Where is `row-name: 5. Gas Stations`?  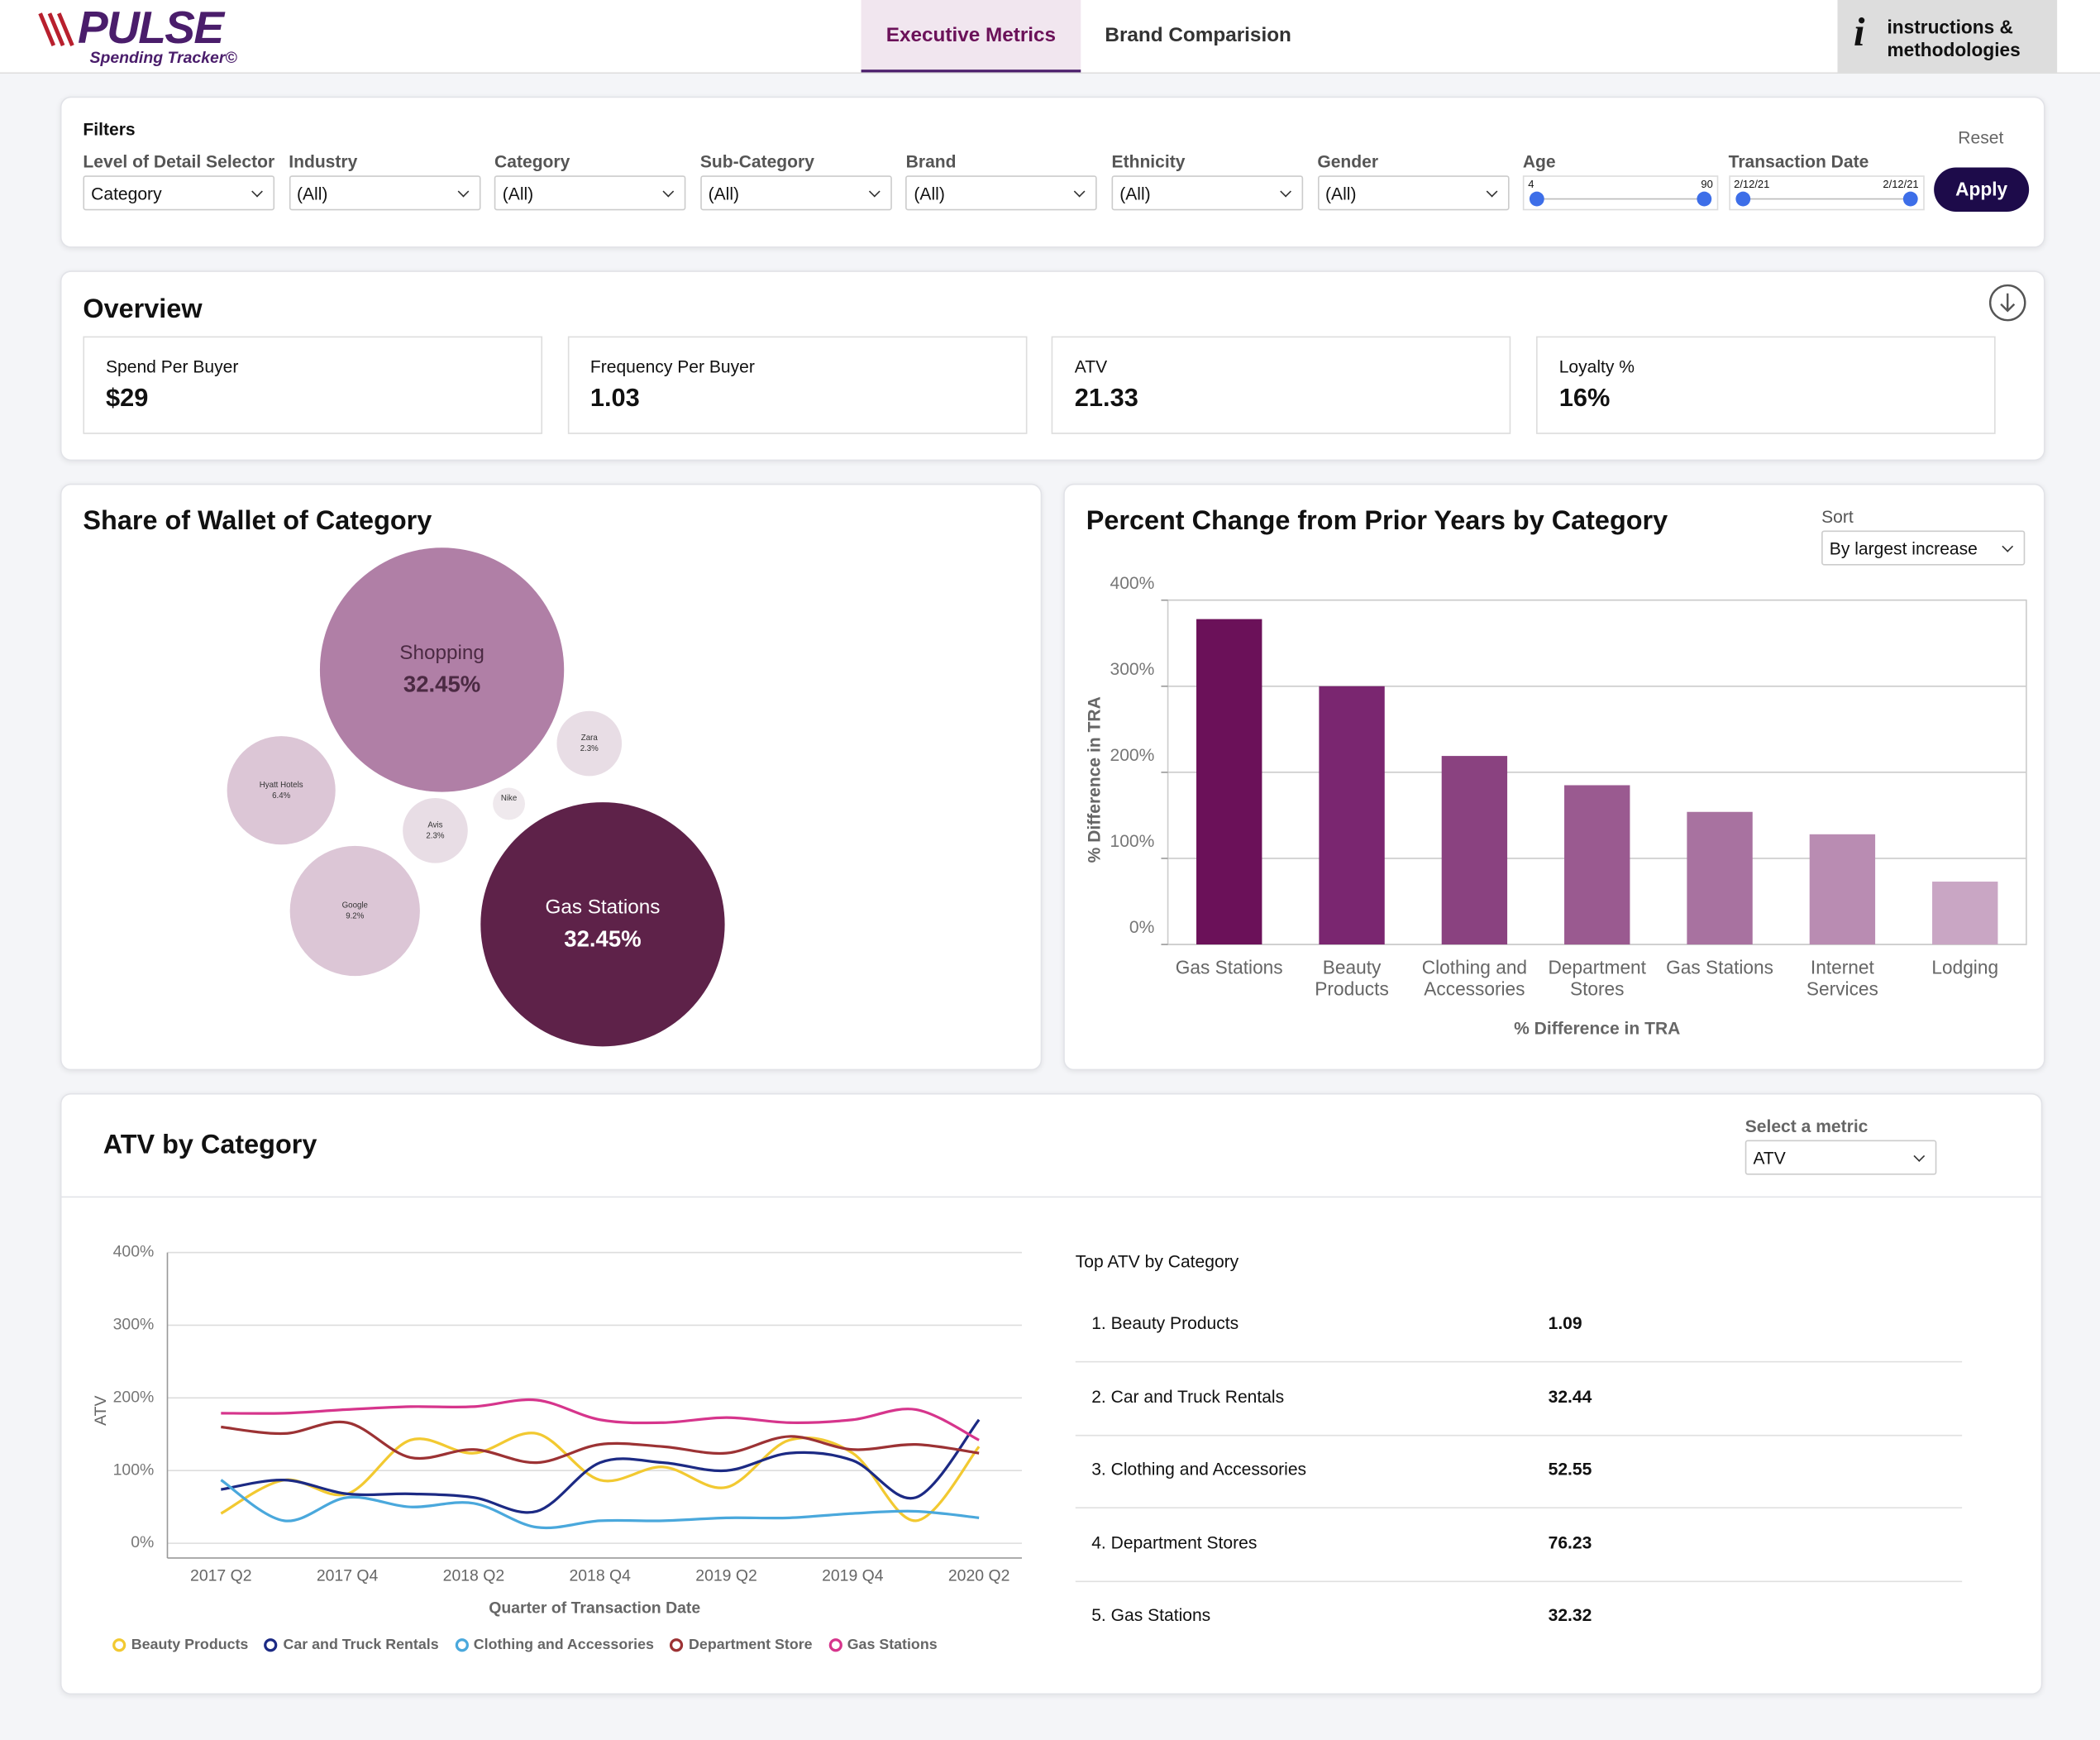 row-name: 5. Gas Stations is located at coordinates (1151, 1614).